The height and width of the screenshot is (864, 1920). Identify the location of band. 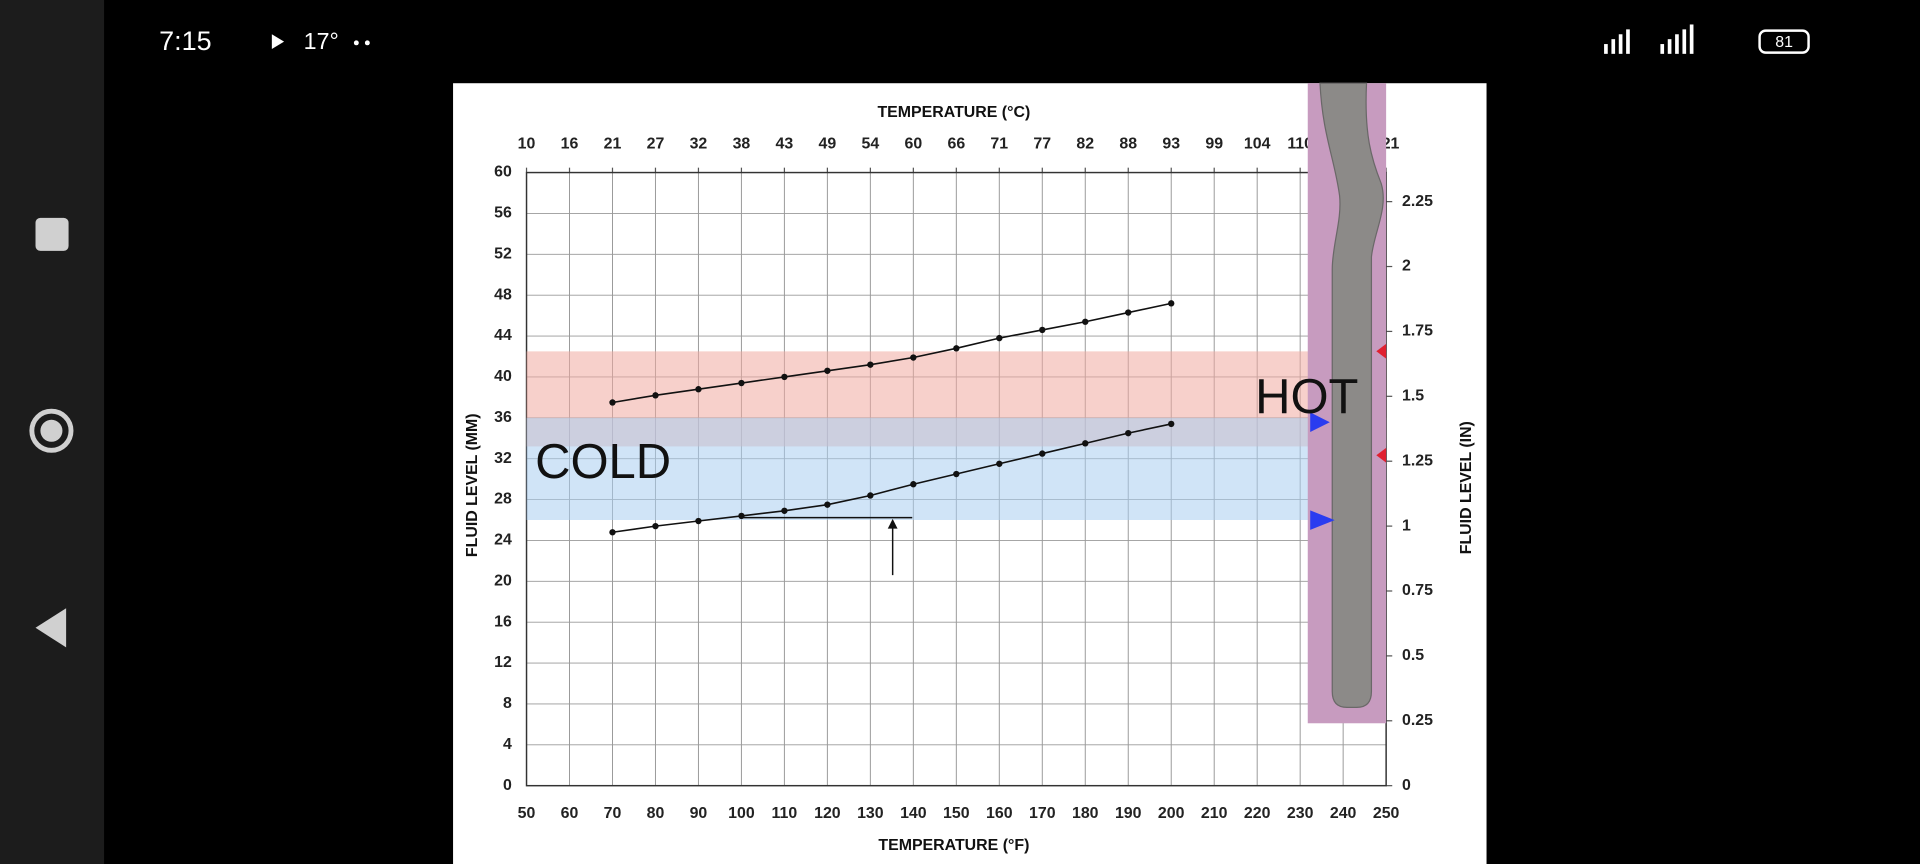
(956, 468).